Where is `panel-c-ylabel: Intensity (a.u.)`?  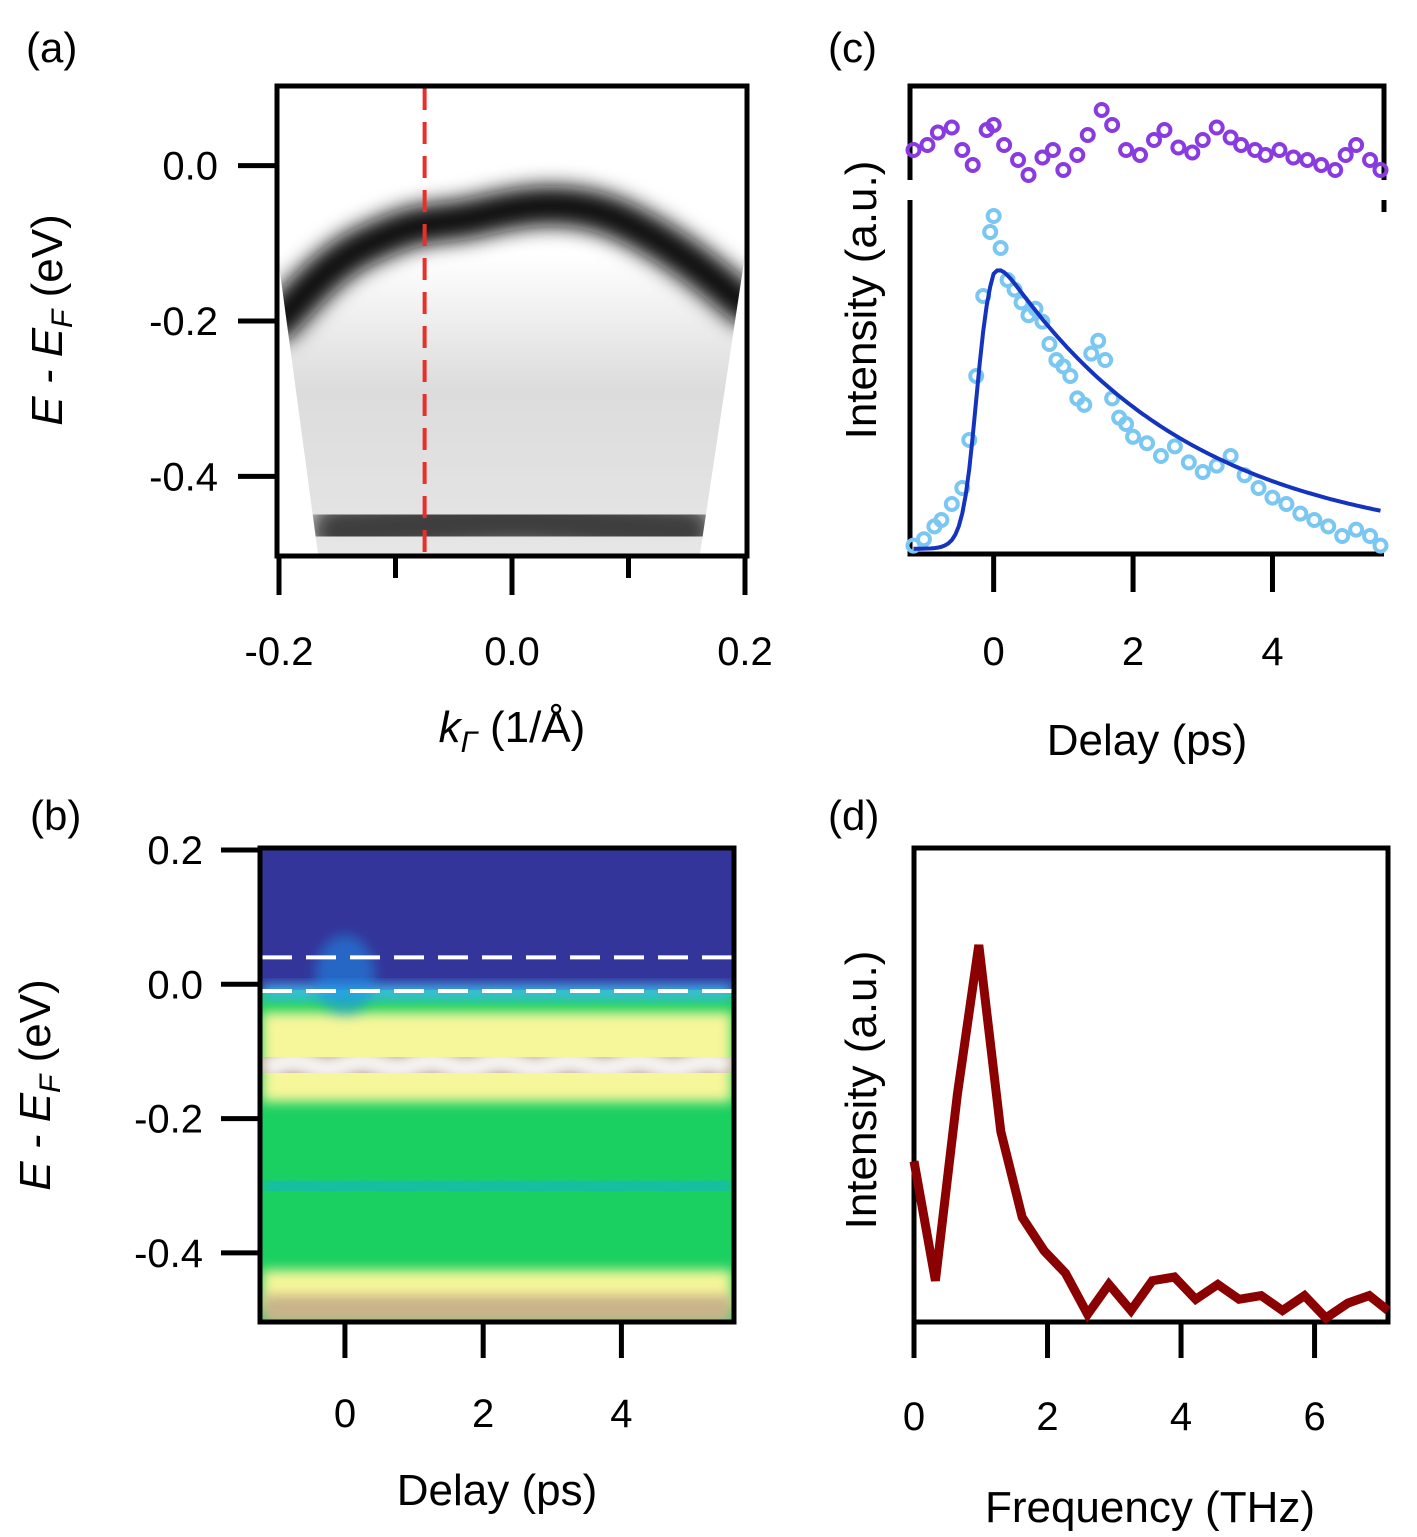
panel-c-ylabel: Intensity (a.u.) is located at coordinates (861, 300).